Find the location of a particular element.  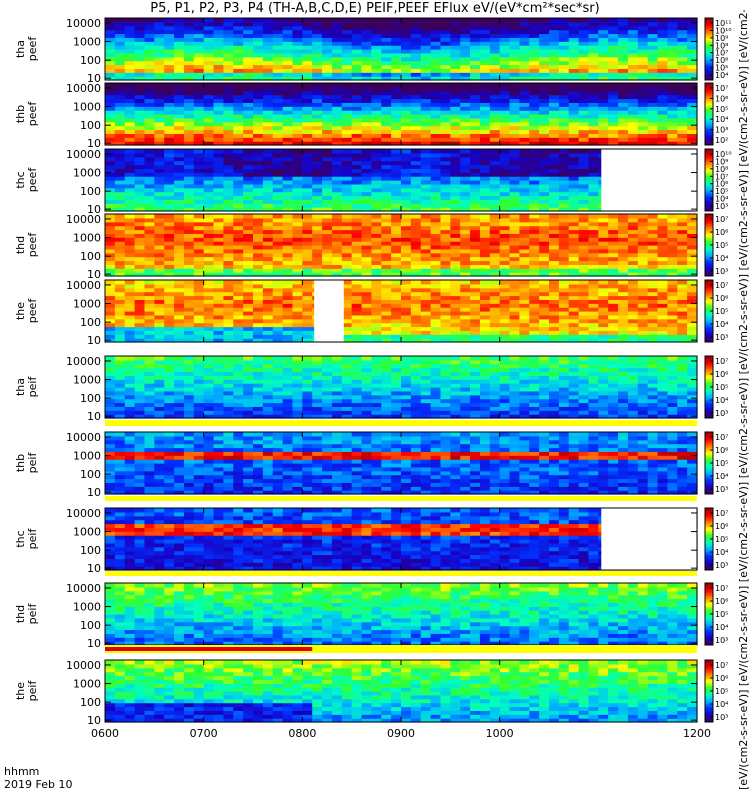

panel-label-product: peef is located at coordinates (32, 245).